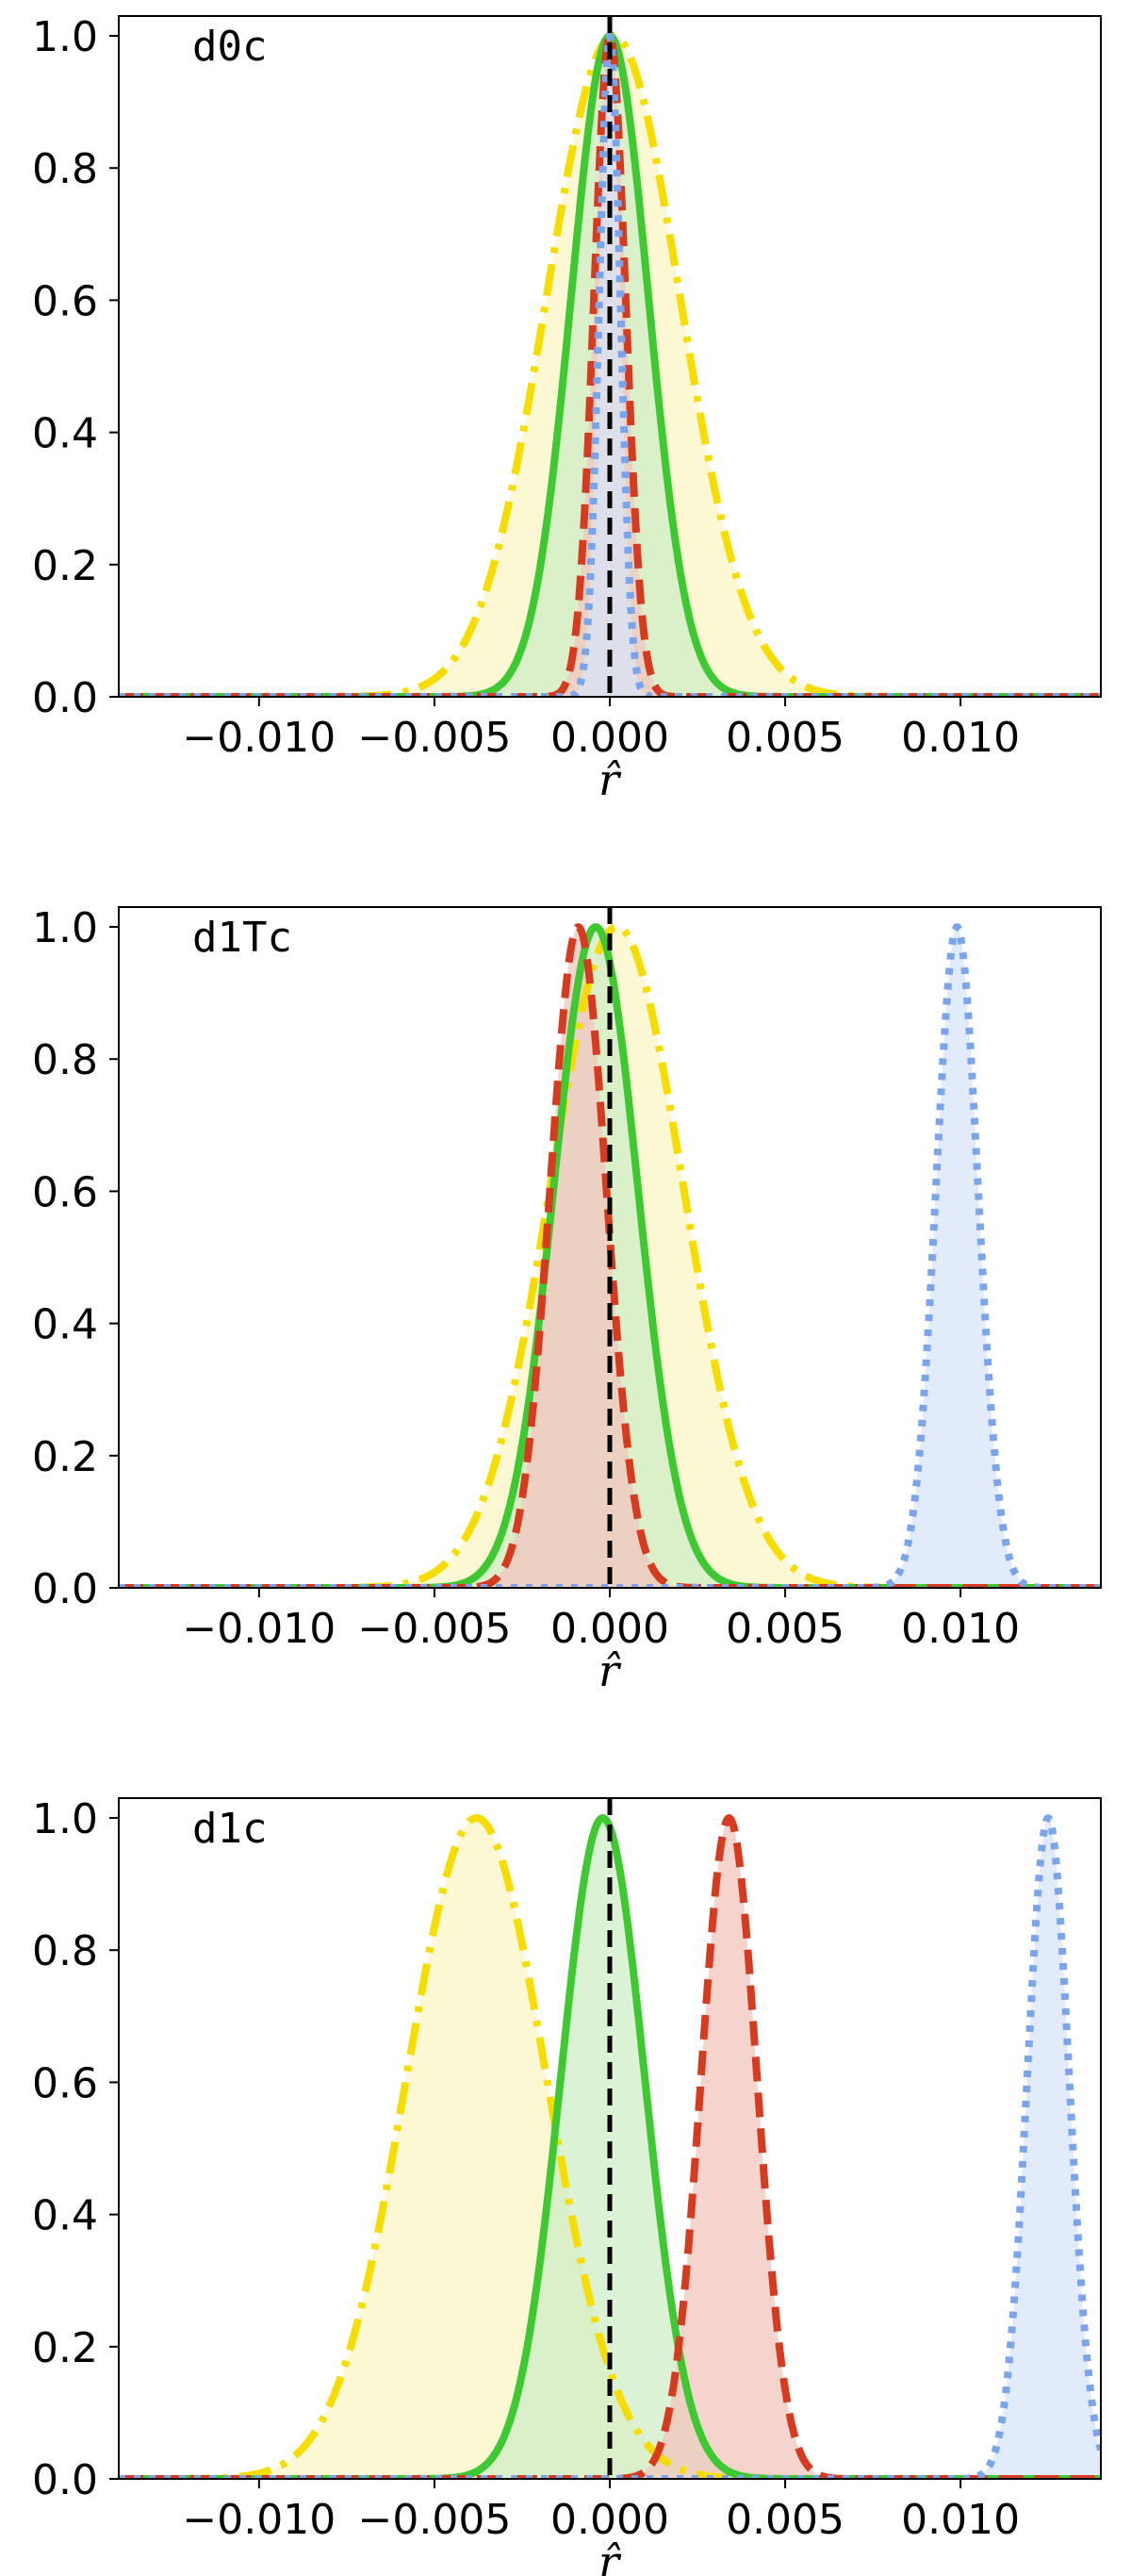  Describe the element at coordinates (230, 47) in the screenshot. I see `panel-label: d0c` at that location.